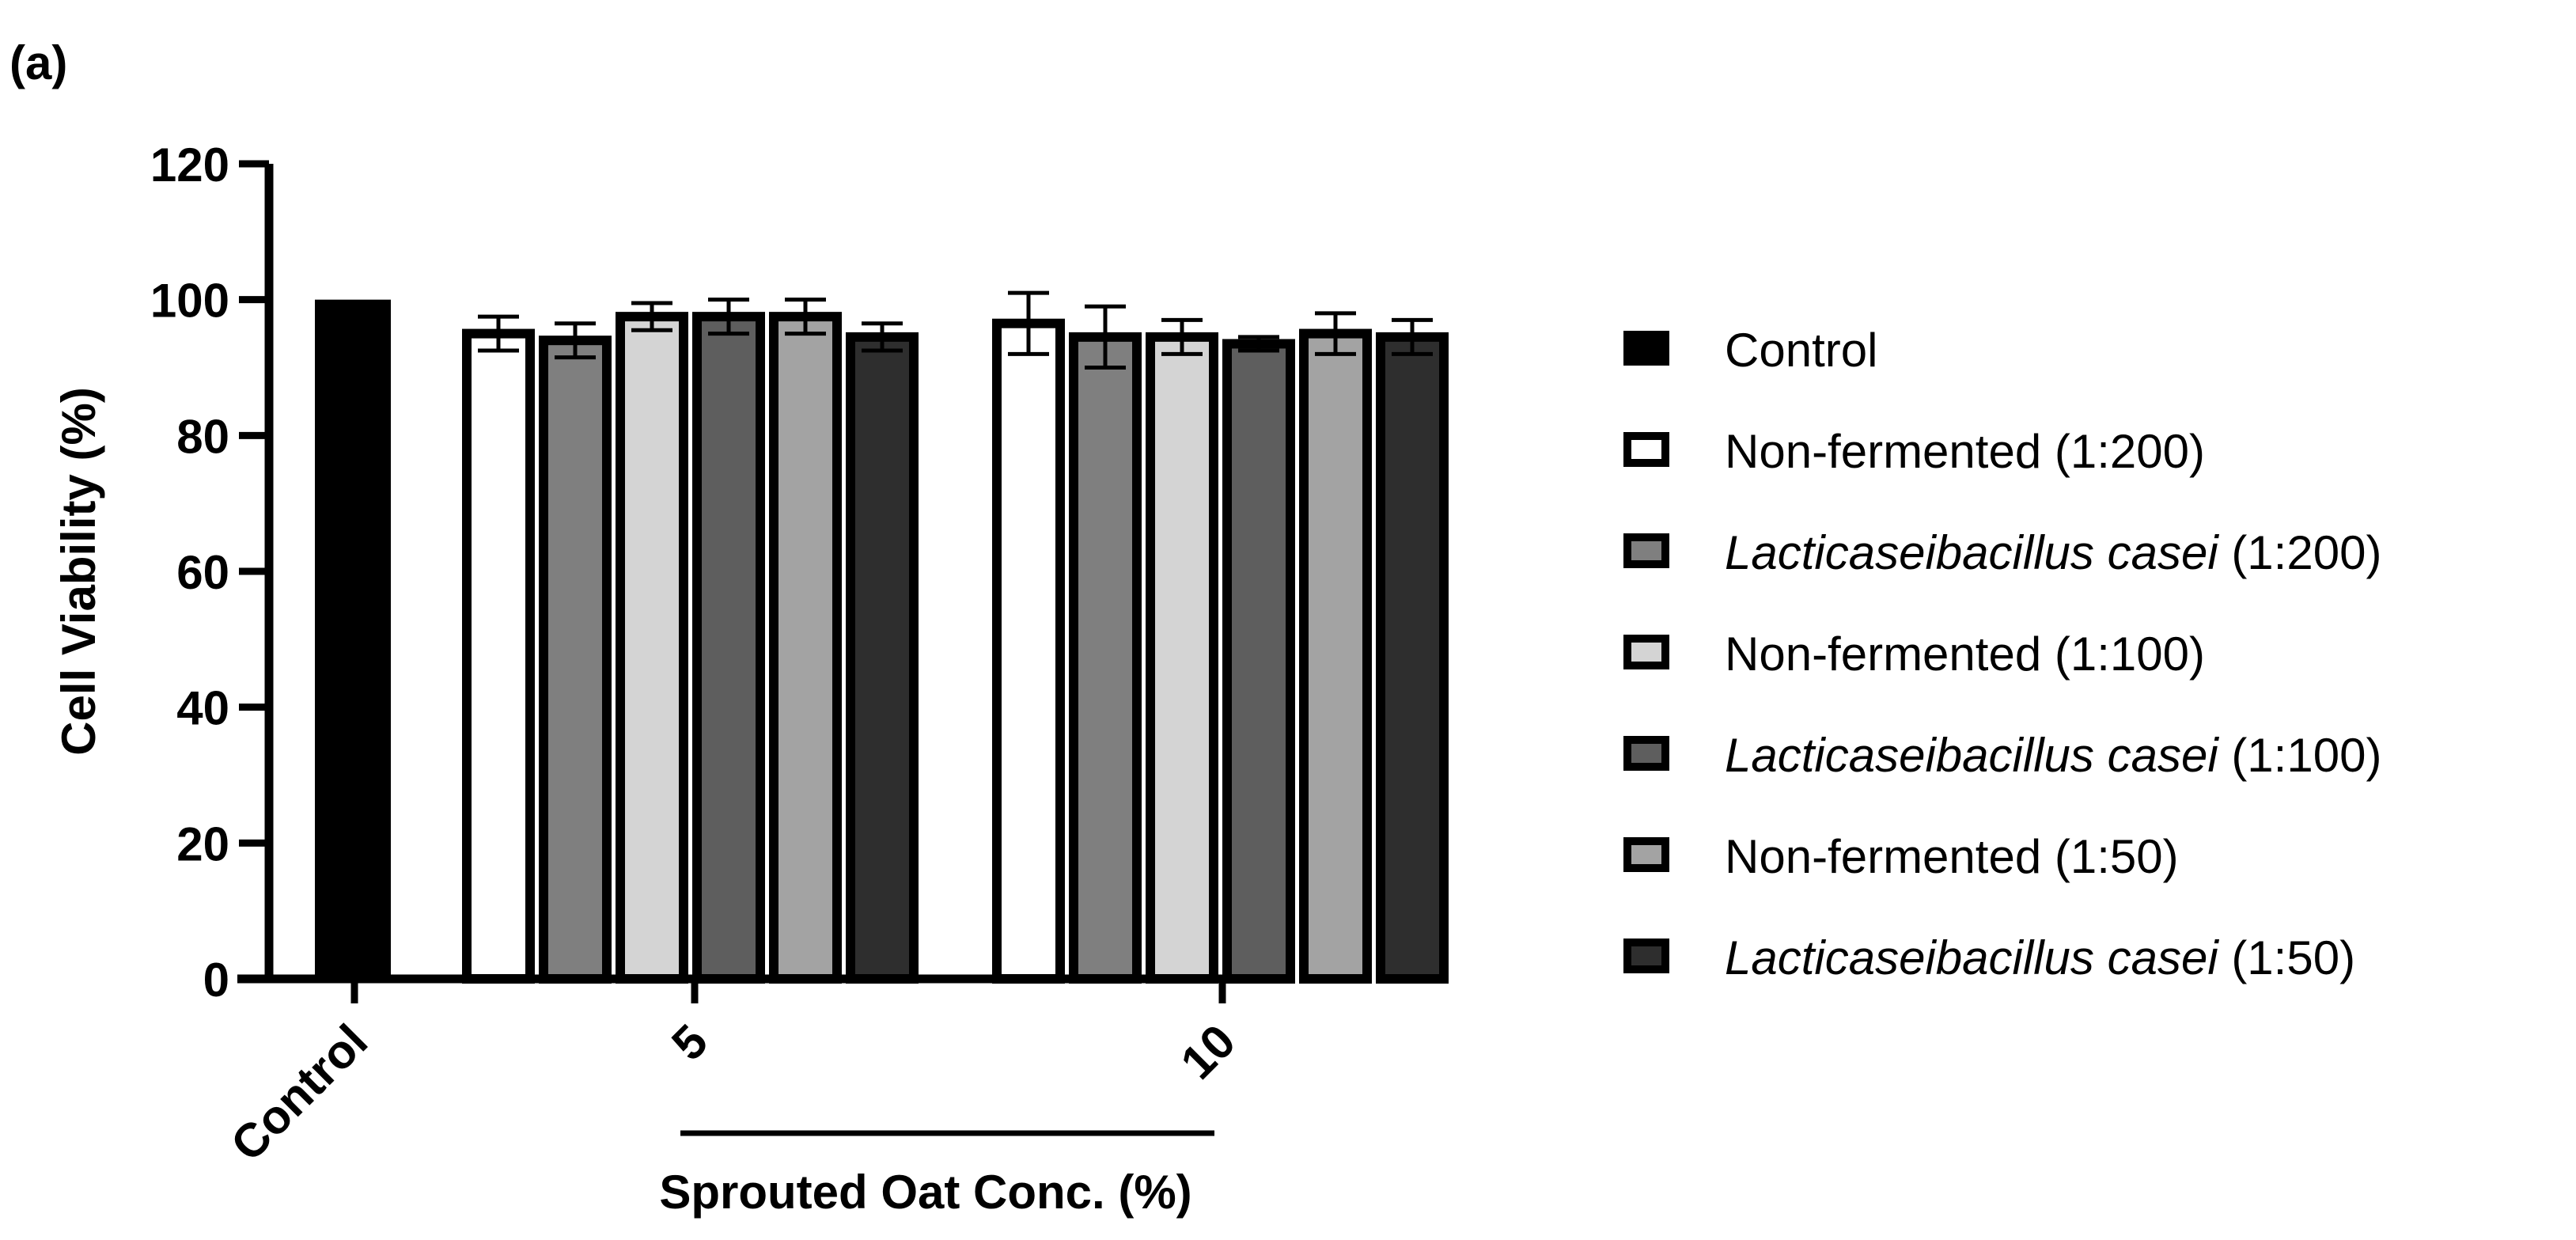  I want to click on legend-label: Non-fermented (1:100), so click(1965, 654).